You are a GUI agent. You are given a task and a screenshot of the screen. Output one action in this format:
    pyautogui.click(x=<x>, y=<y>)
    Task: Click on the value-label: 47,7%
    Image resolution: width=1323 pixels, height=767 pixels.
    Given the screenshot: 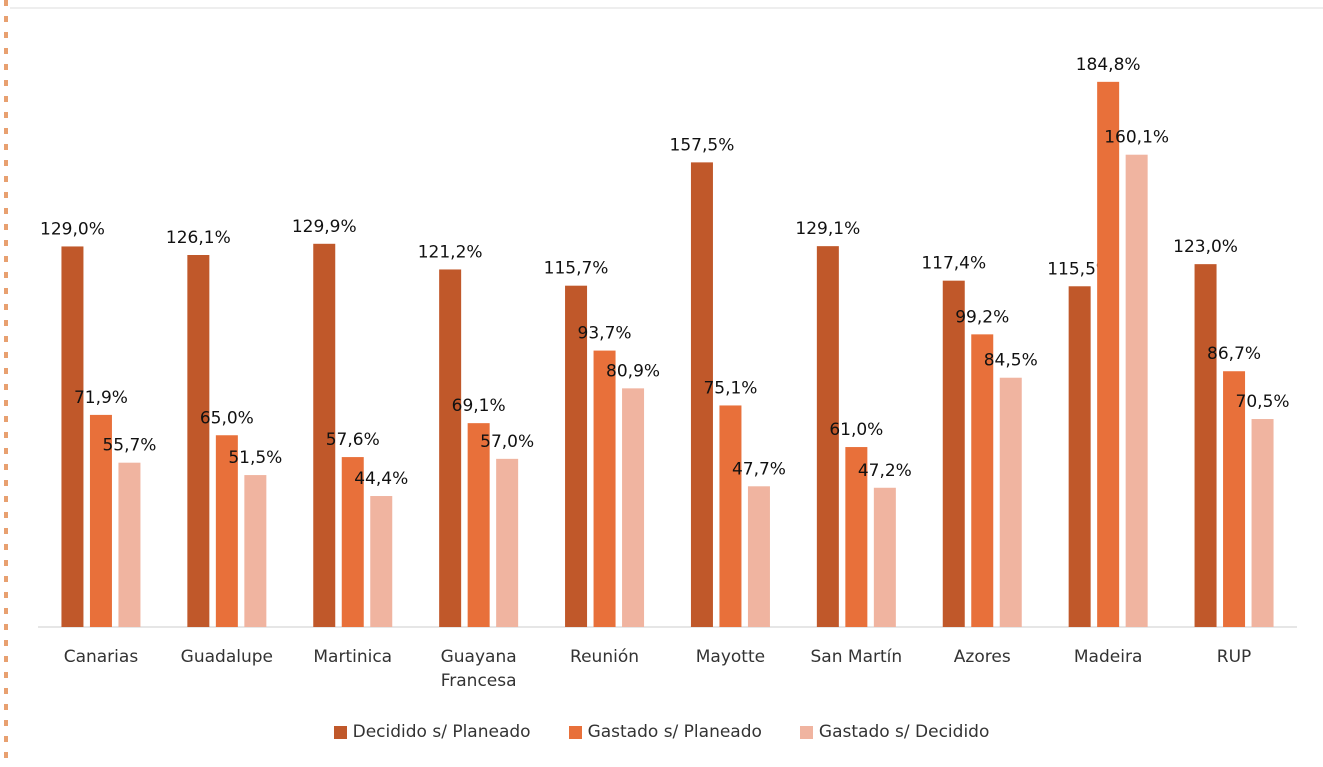 What is the action you would take?
    pyautogui.click(x=759, y=469)
    